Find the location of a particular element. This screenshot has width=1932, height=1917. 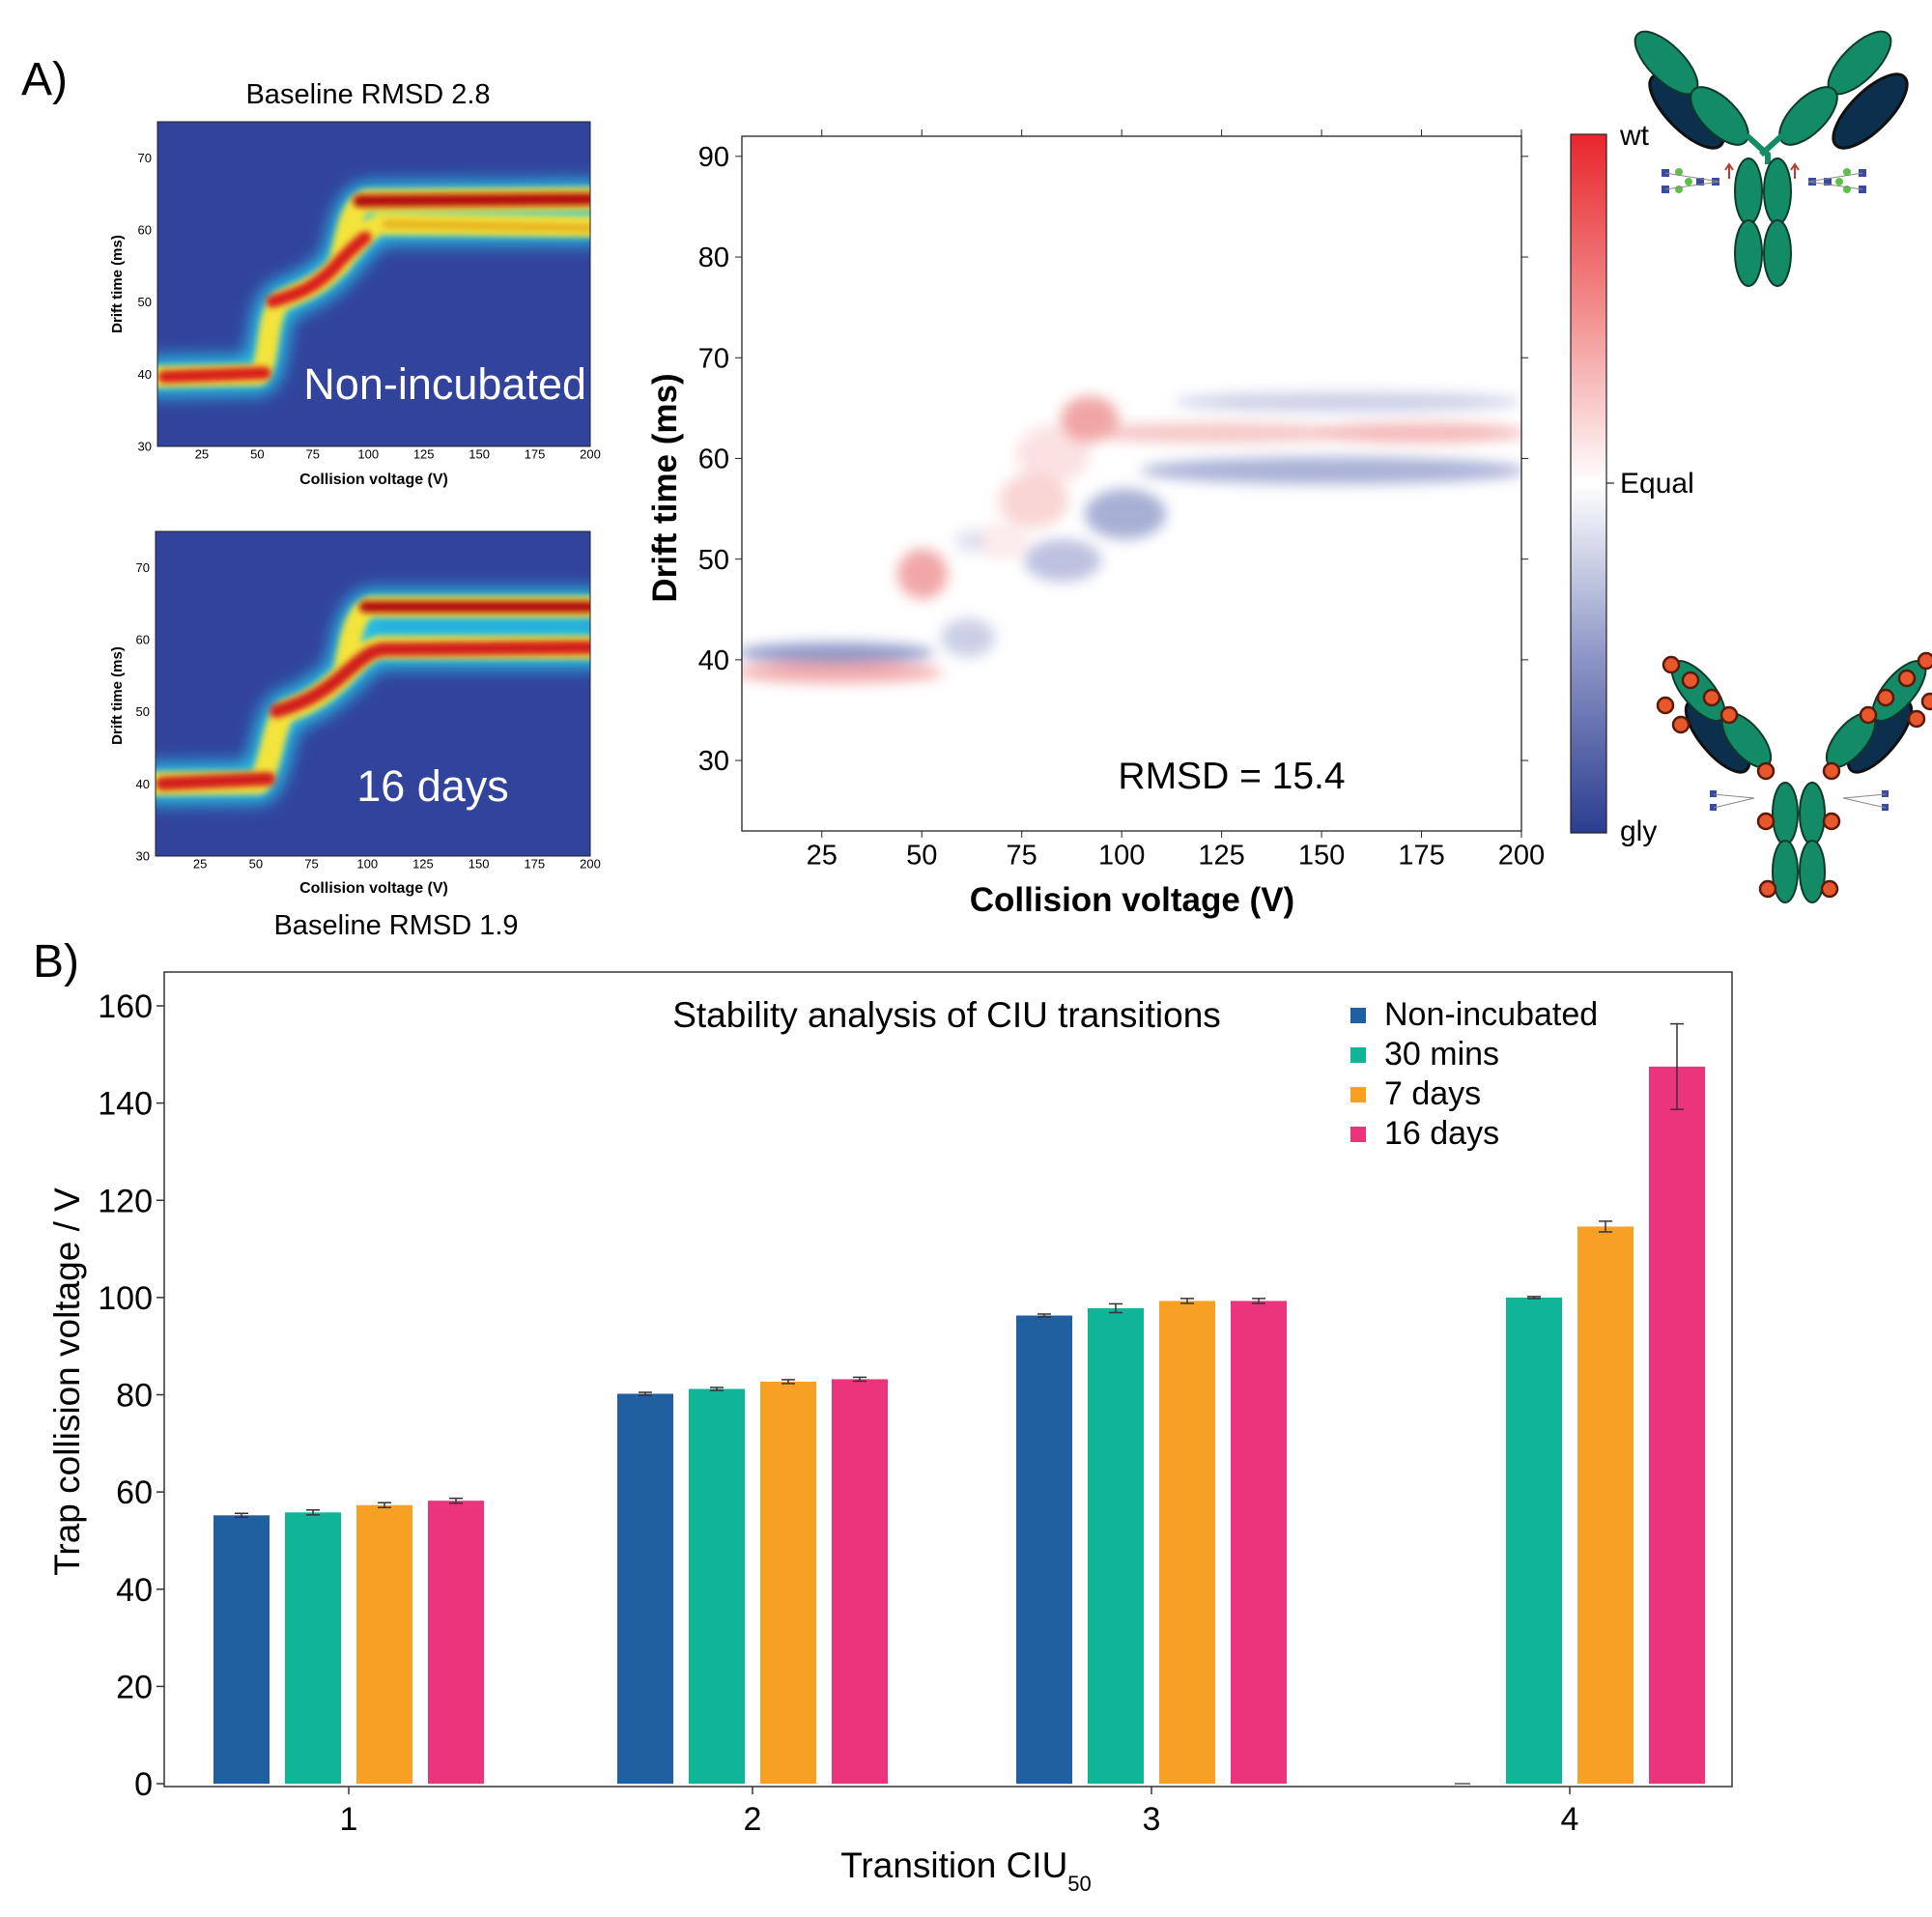

heatmap-1-x-tick-label: 150 is located at coordinates (479, 453).